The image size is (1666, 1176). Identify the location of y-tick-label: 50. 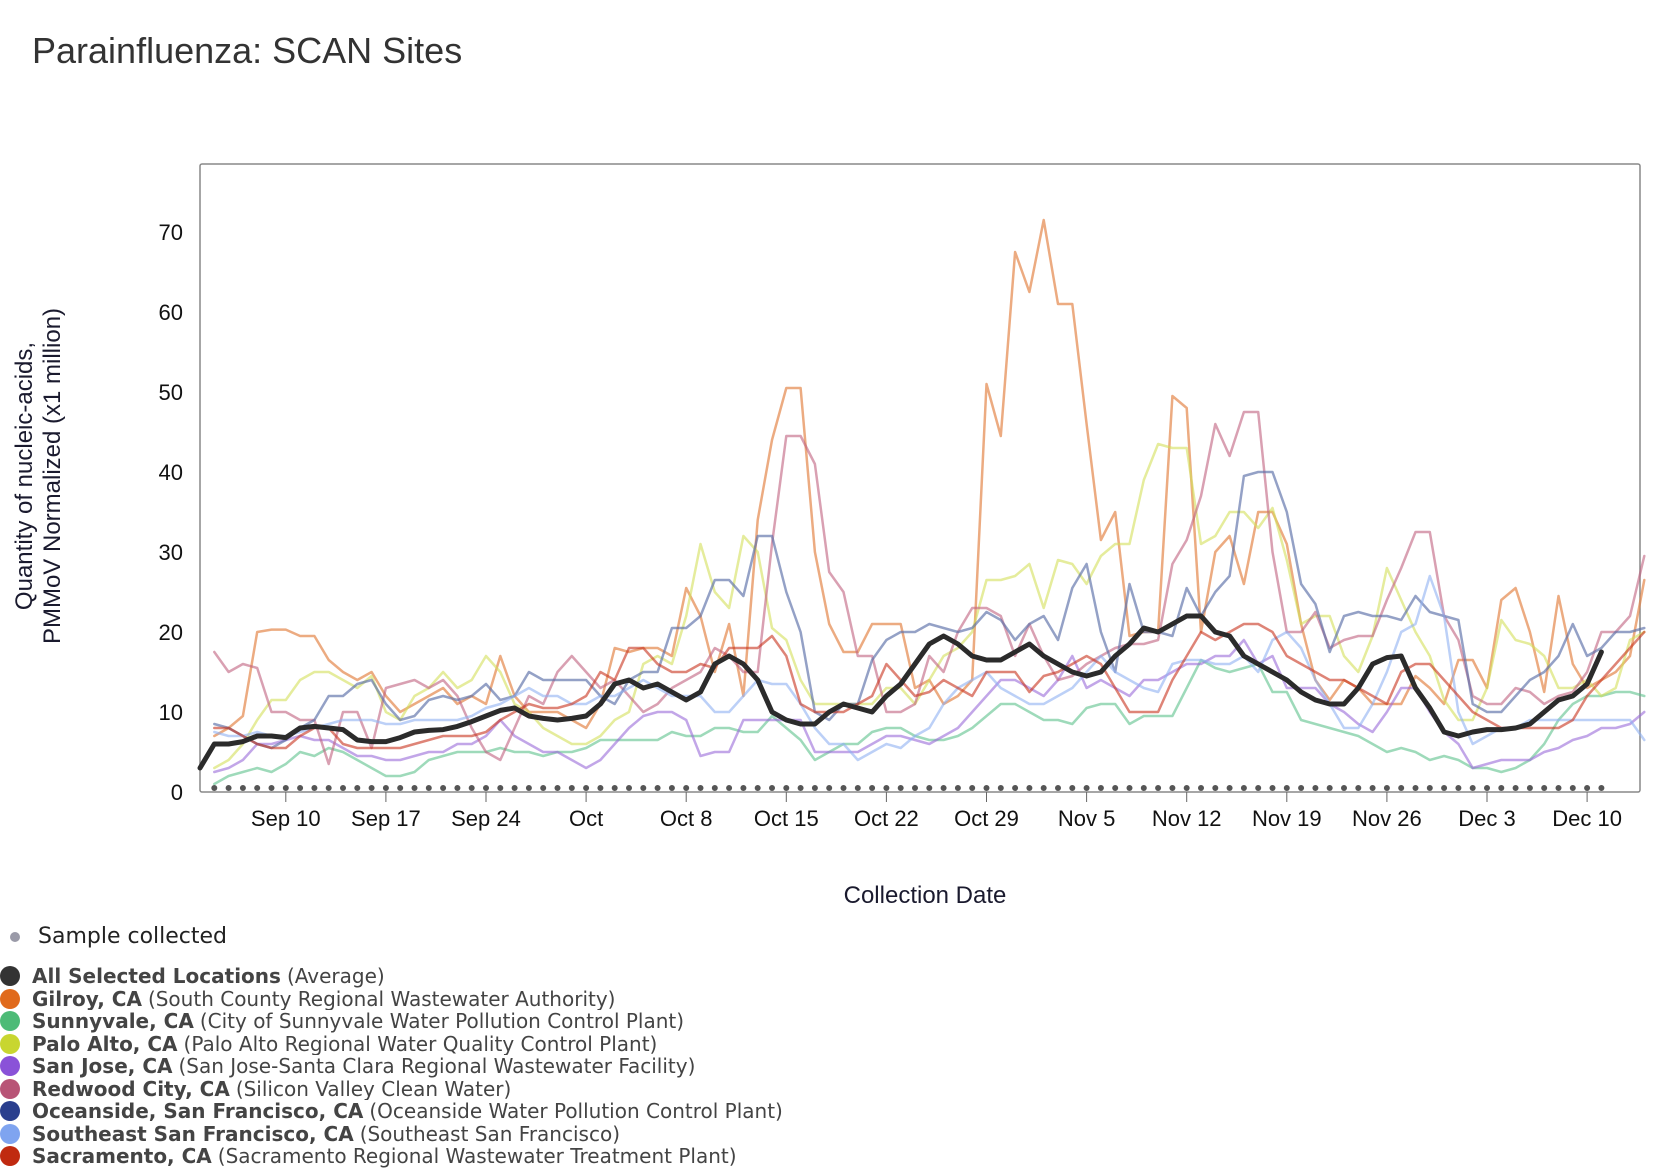
(171, 392).